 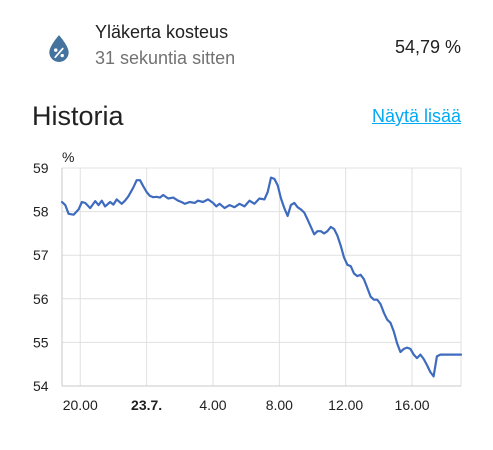 What do you see at coordinates (78, 116) in the screenshot?
I see `history-title: Historia` at bounding box center [78, 116].